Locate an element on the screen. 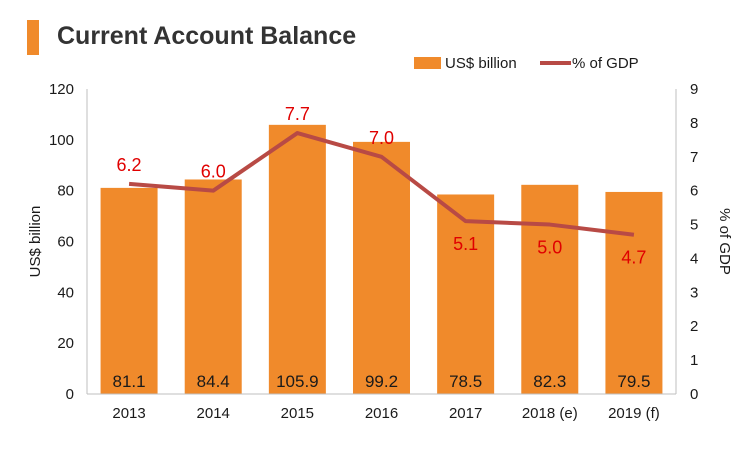 The width and height of the screenshot is (751, 451). bar-2019 (f) is located at coordinates (634, 292).